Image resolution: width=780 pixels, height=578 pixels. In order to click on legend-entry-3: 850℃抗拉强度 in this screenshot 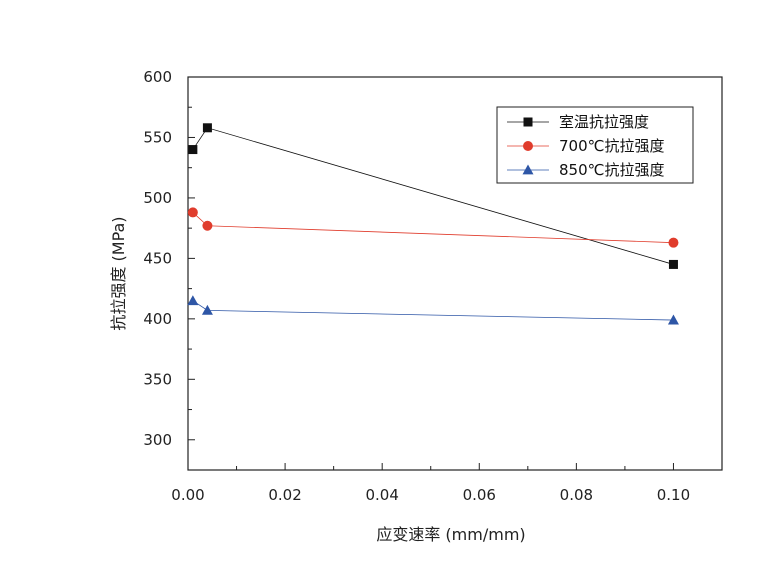, I will do `click(585, 170)`.